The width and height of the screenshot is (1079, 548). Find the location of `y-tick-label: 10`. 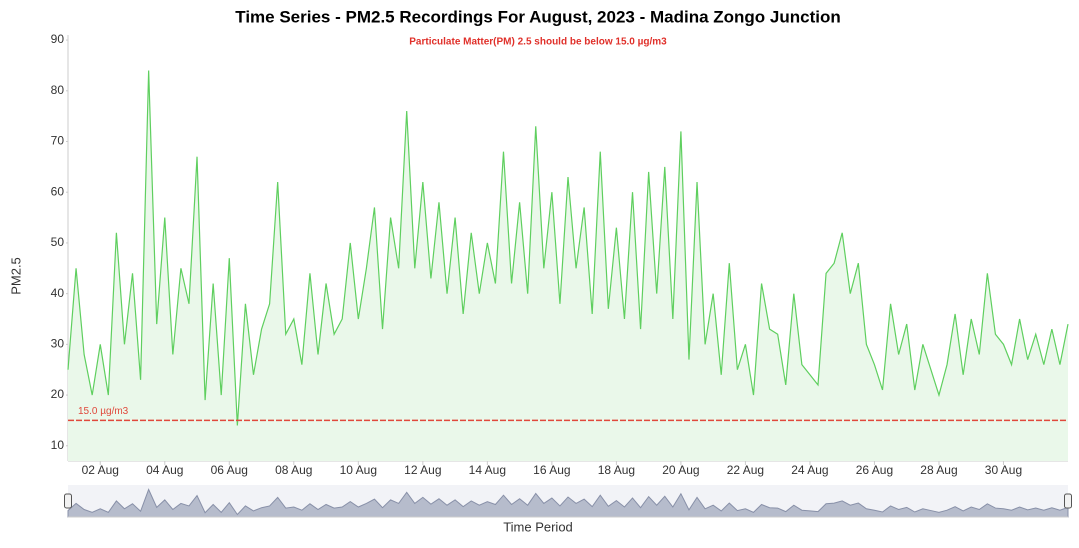

y-tick-label: 10 is located at coordinates (58, 445).